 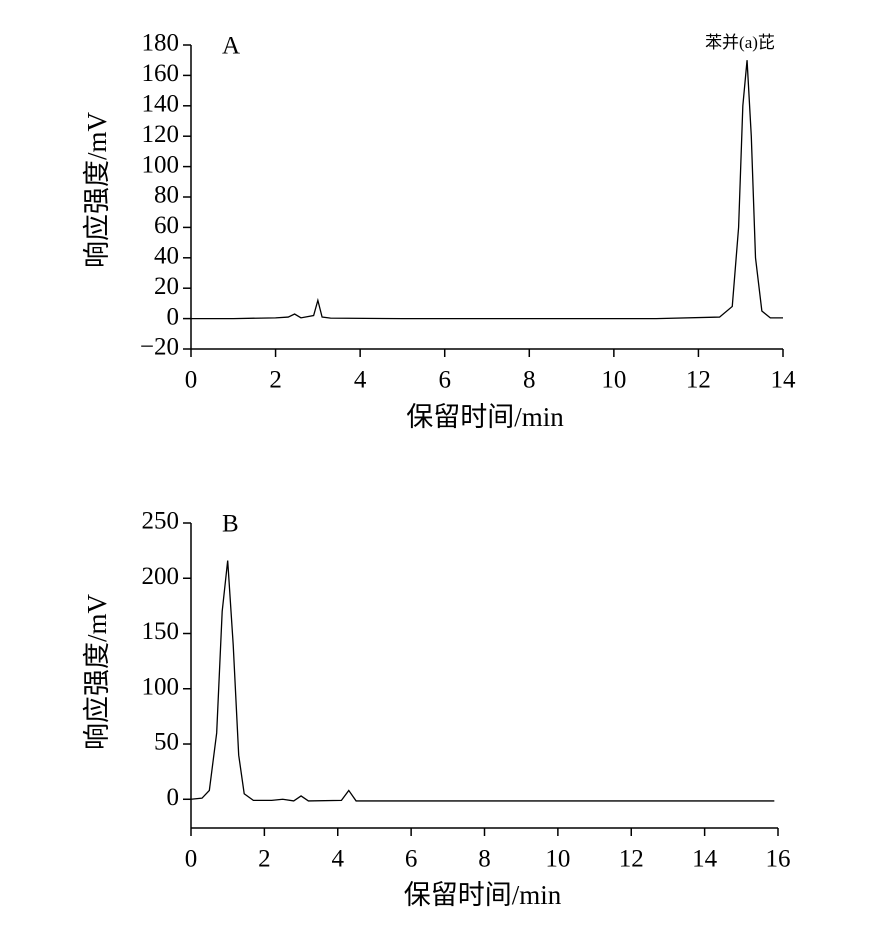 I want to click on y-tick-label: 20, so click(x=166, y=286).